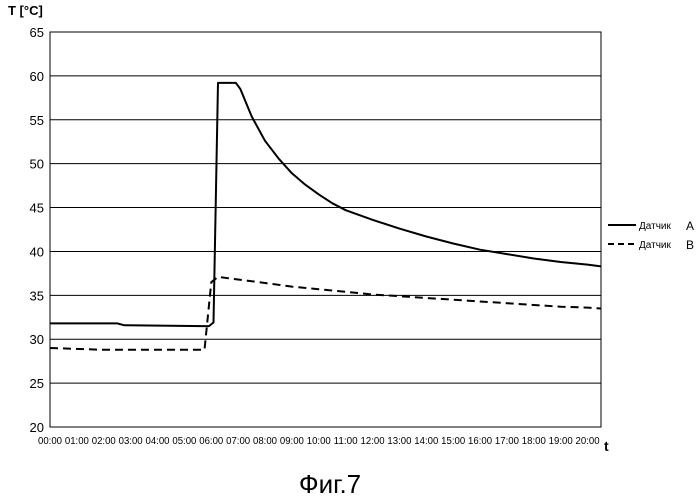 This screenshot has width=699, height=499. What do you see at coordinates (158, 441) in the screenshot?
I see `x-tick-label: 04:00` at bounding box center [158, 441].